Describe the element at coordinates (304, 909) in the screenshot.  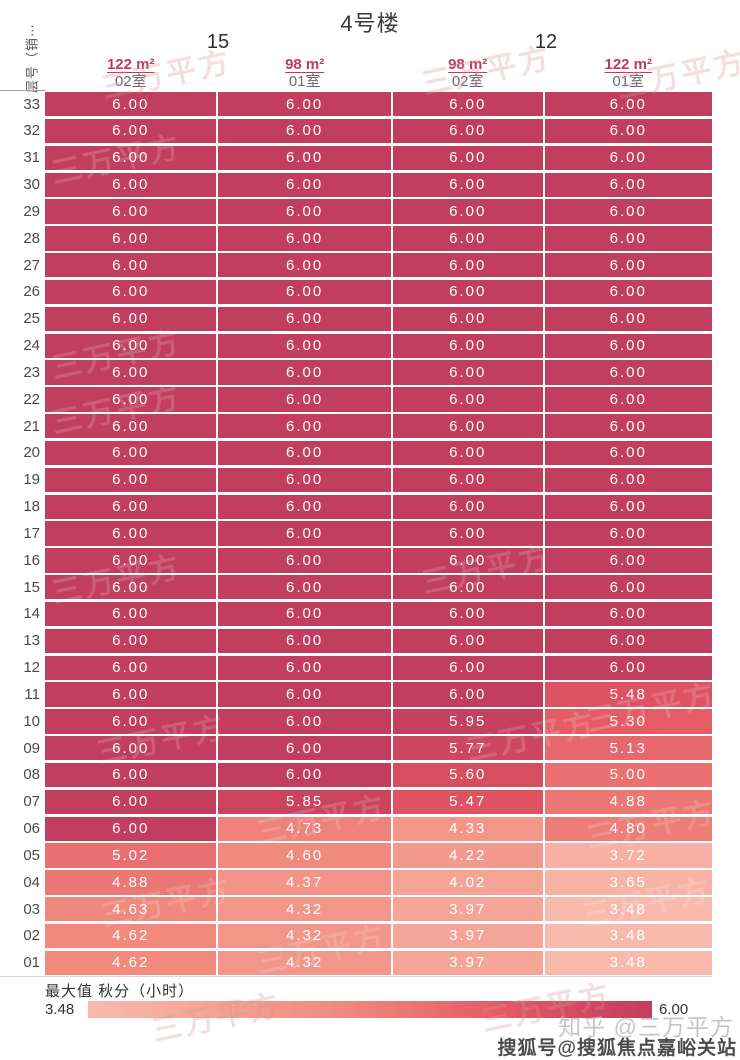
I see `heatmap-cell: 4.32` at that location.